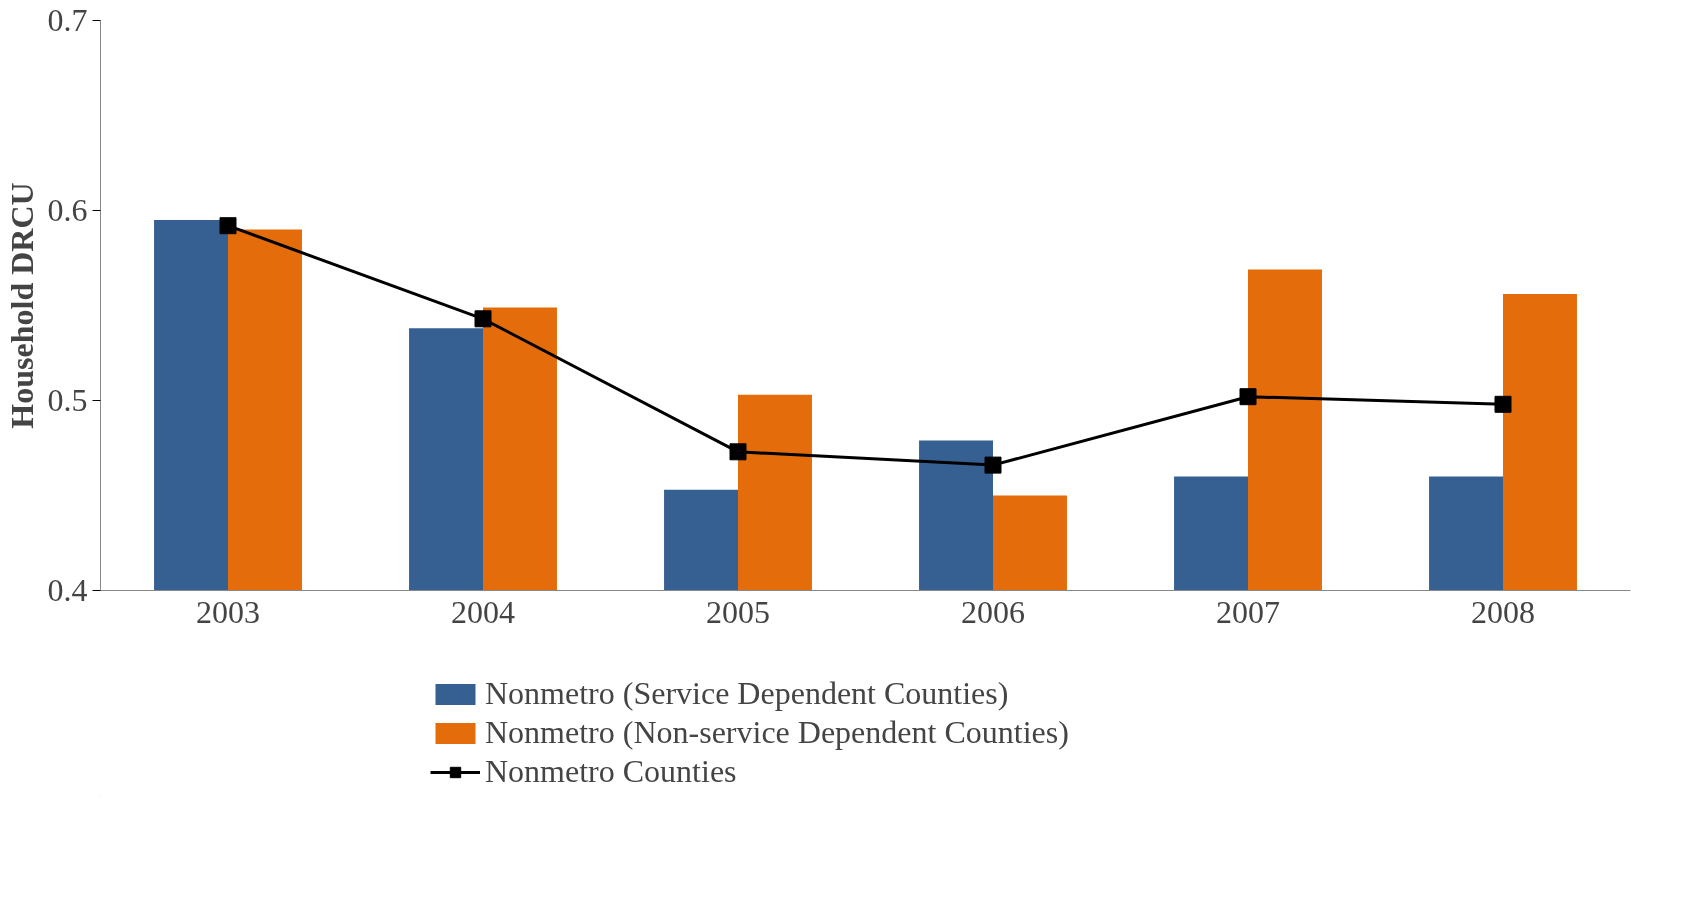 The width and height of the screenshot is (1696, 898). What do you see at coordinates (777, 732) in the screenshot?
I see `legend-label: Nonmetro (Non-service Dependent Counties)` at bounding box center [777, 732].